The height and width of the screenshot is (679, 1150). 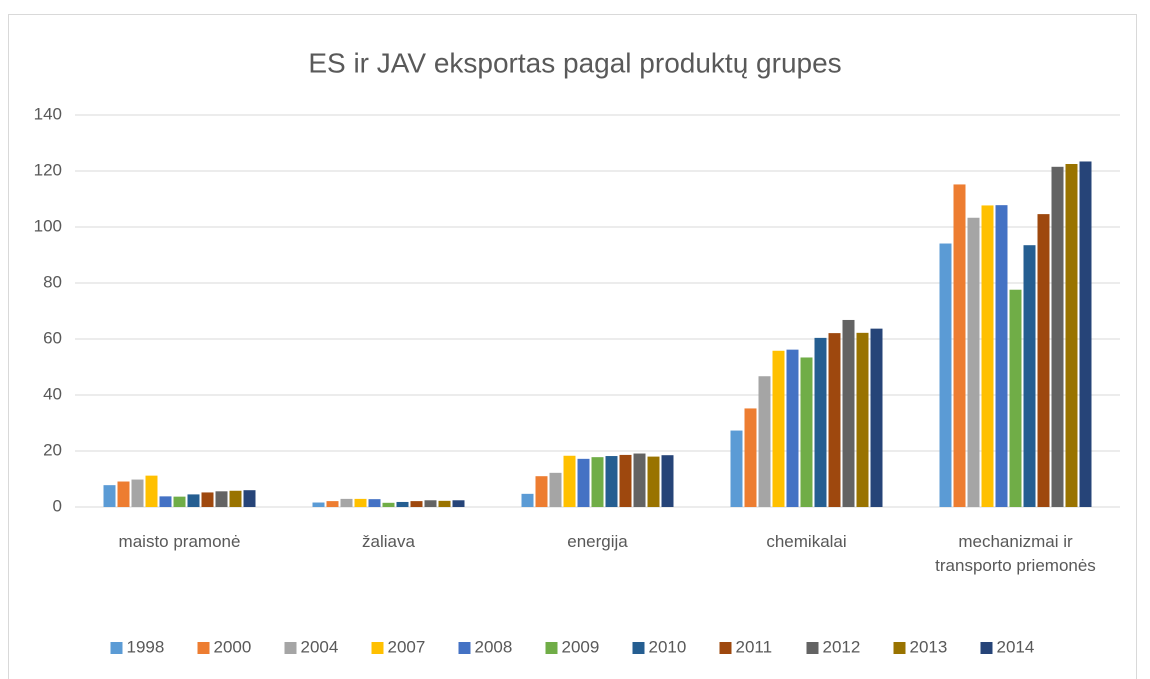 What do you see at coordinates (842, 646) in the screenshot?
I see `legend-label: 2012` at bounding box center [842, 646].